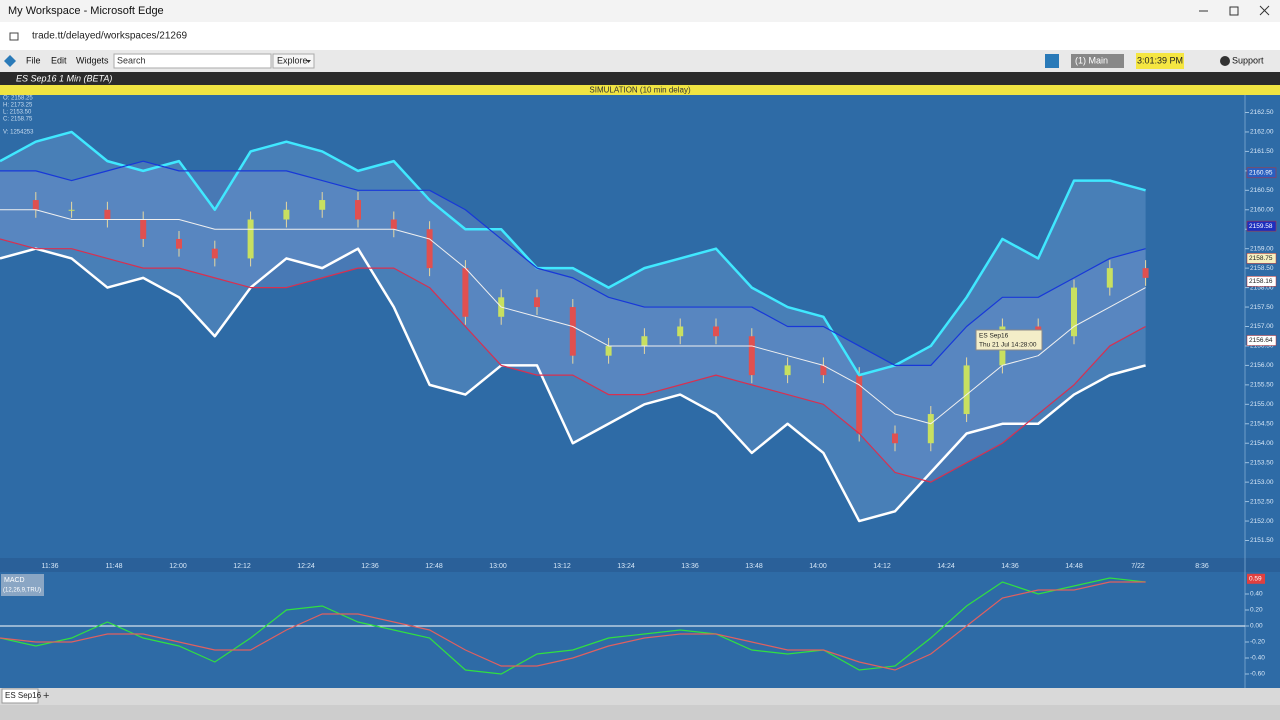 The height and width of the screenshot is (720, 1280). What do you see at coordinates (1262, 443) in the screenshot?
I see `y-tick-label: 2154.00` at bounding box center [1262, 443].